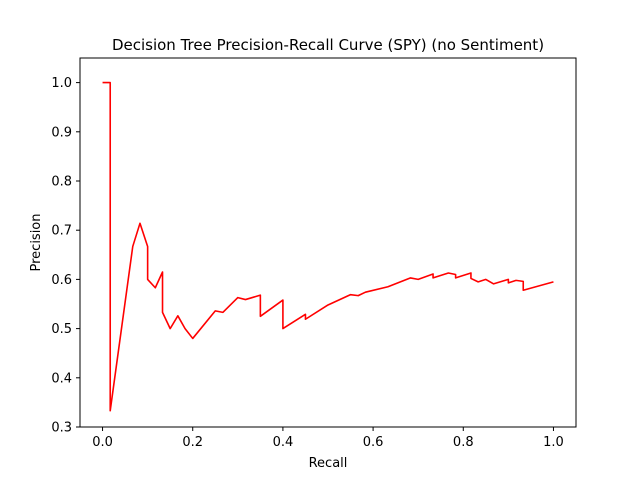  Describe the element at coordinates (61, 378) in the screenshot. I see `y-tick-label: 0.4` at that location.